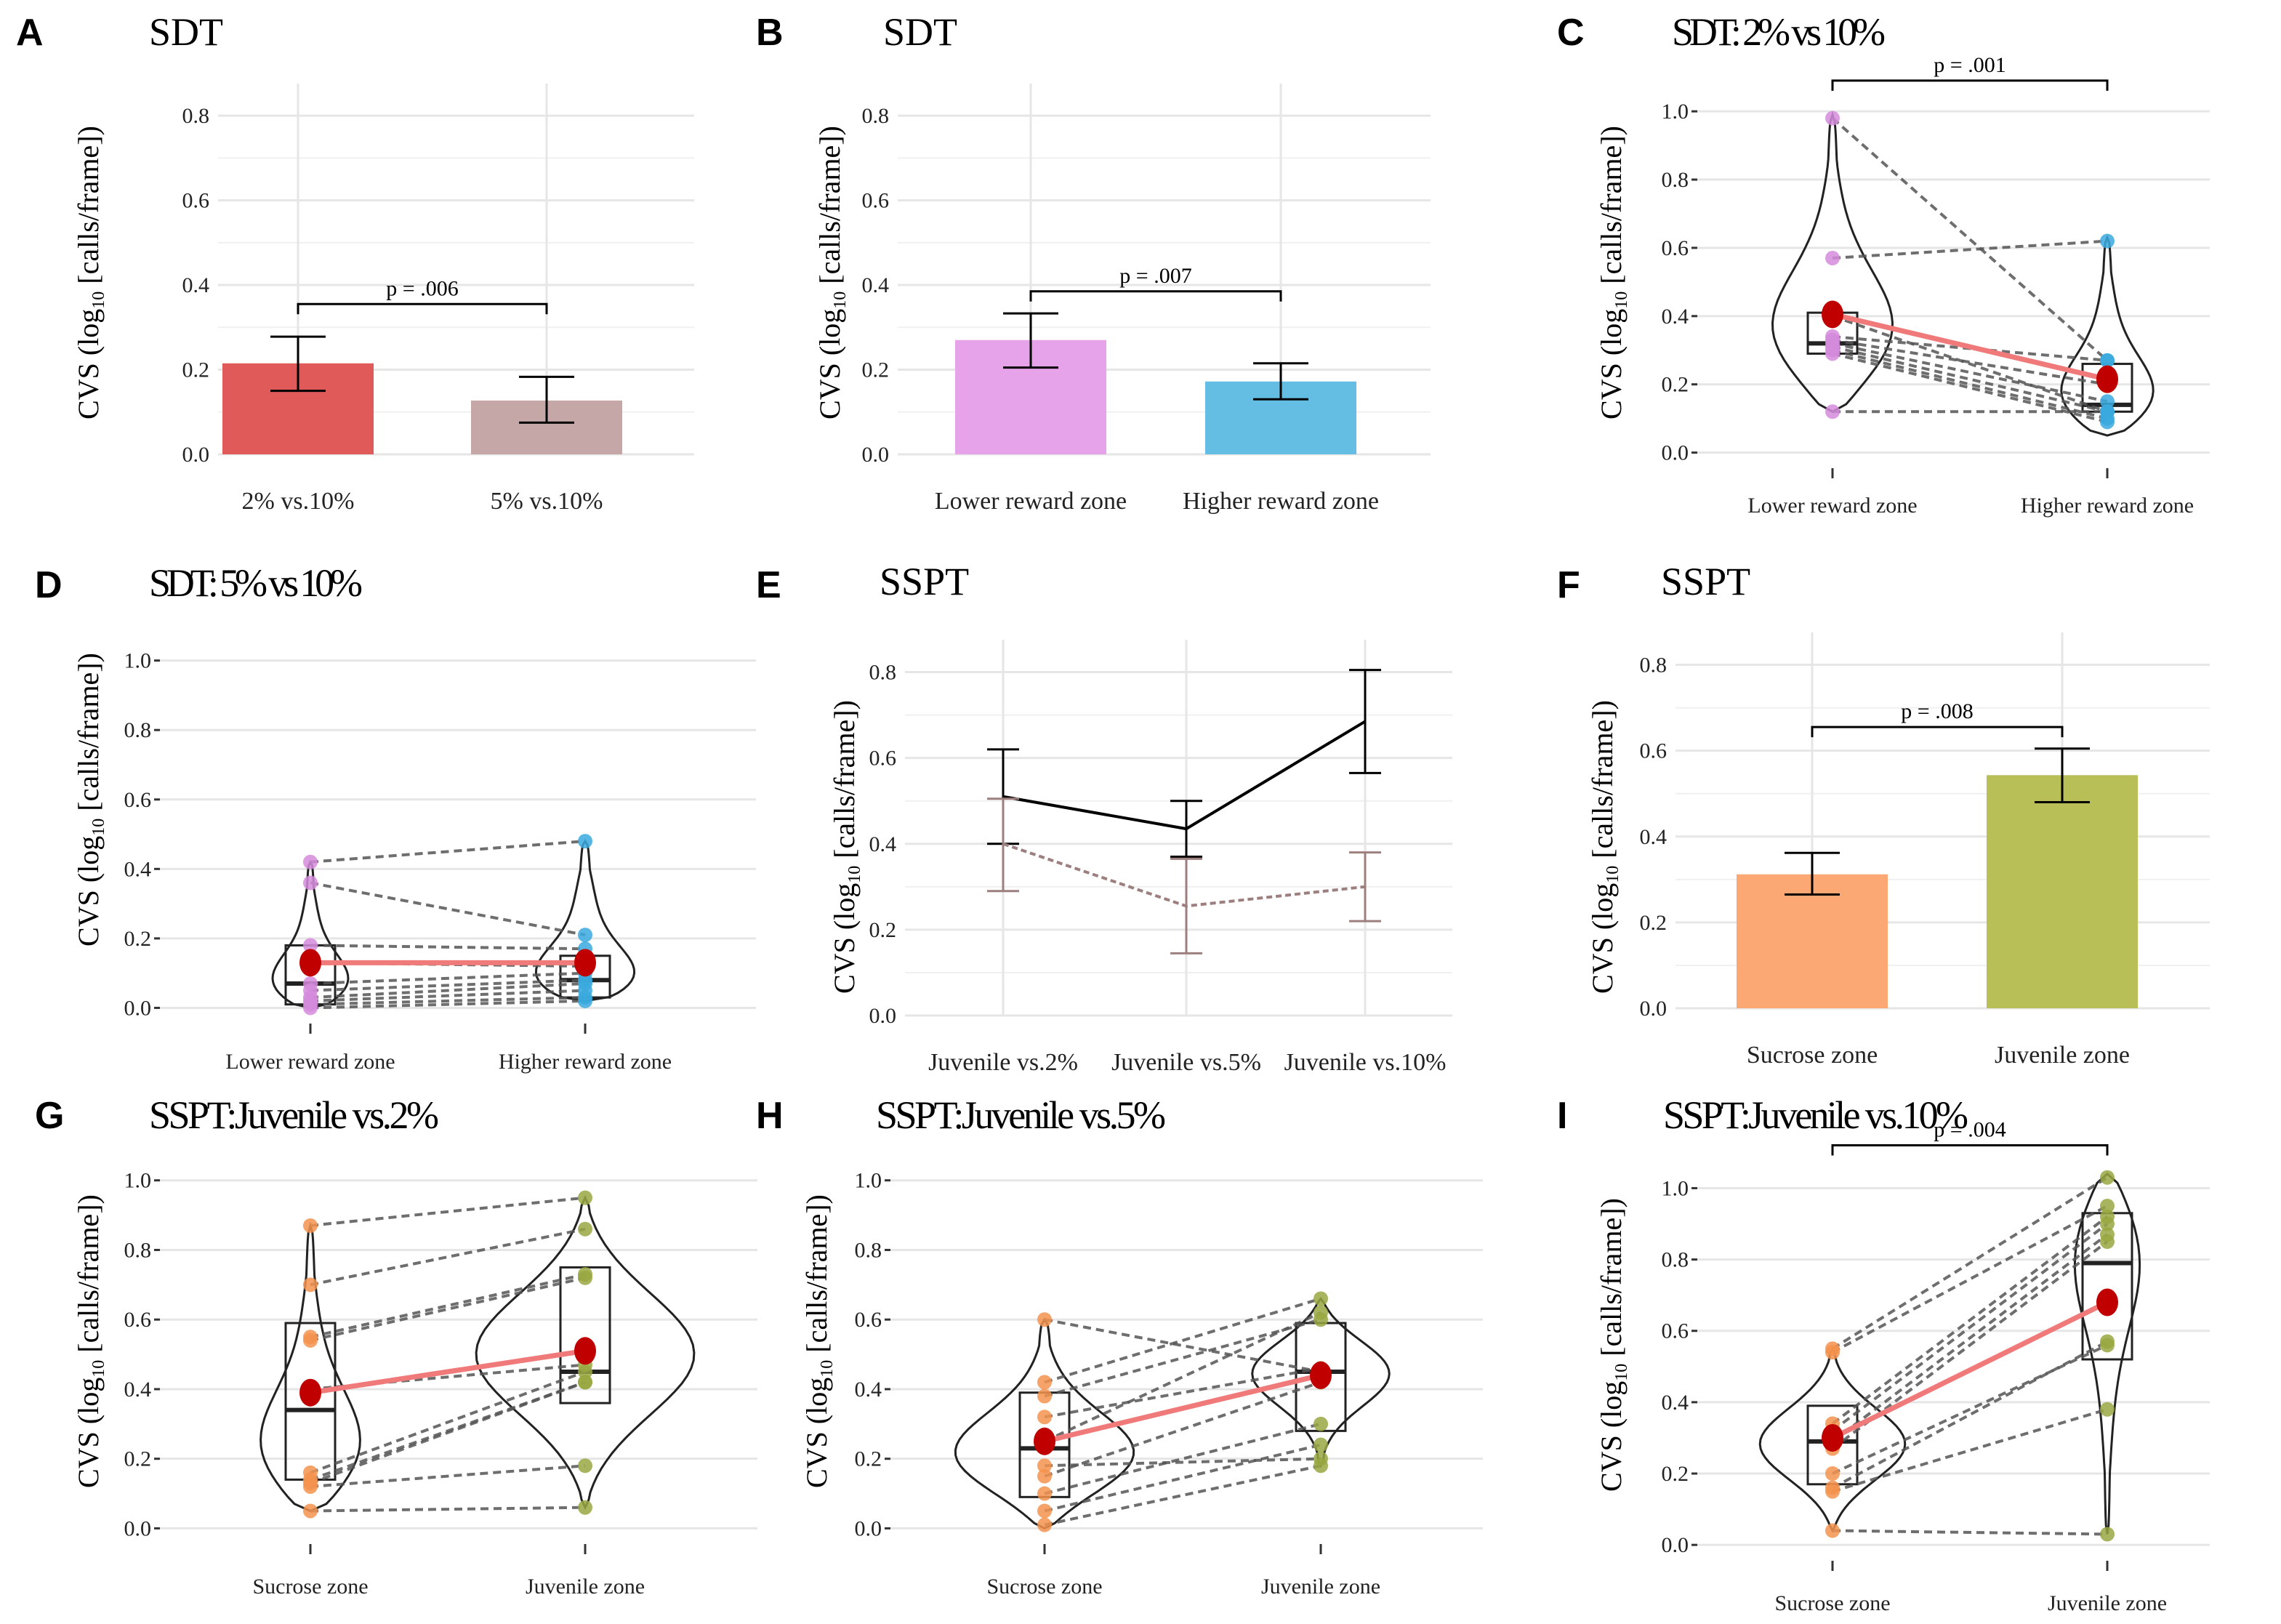 The width and height of the screenshot is (2281, 1624). I want to click on panel-label: G, so click(49, 1116).